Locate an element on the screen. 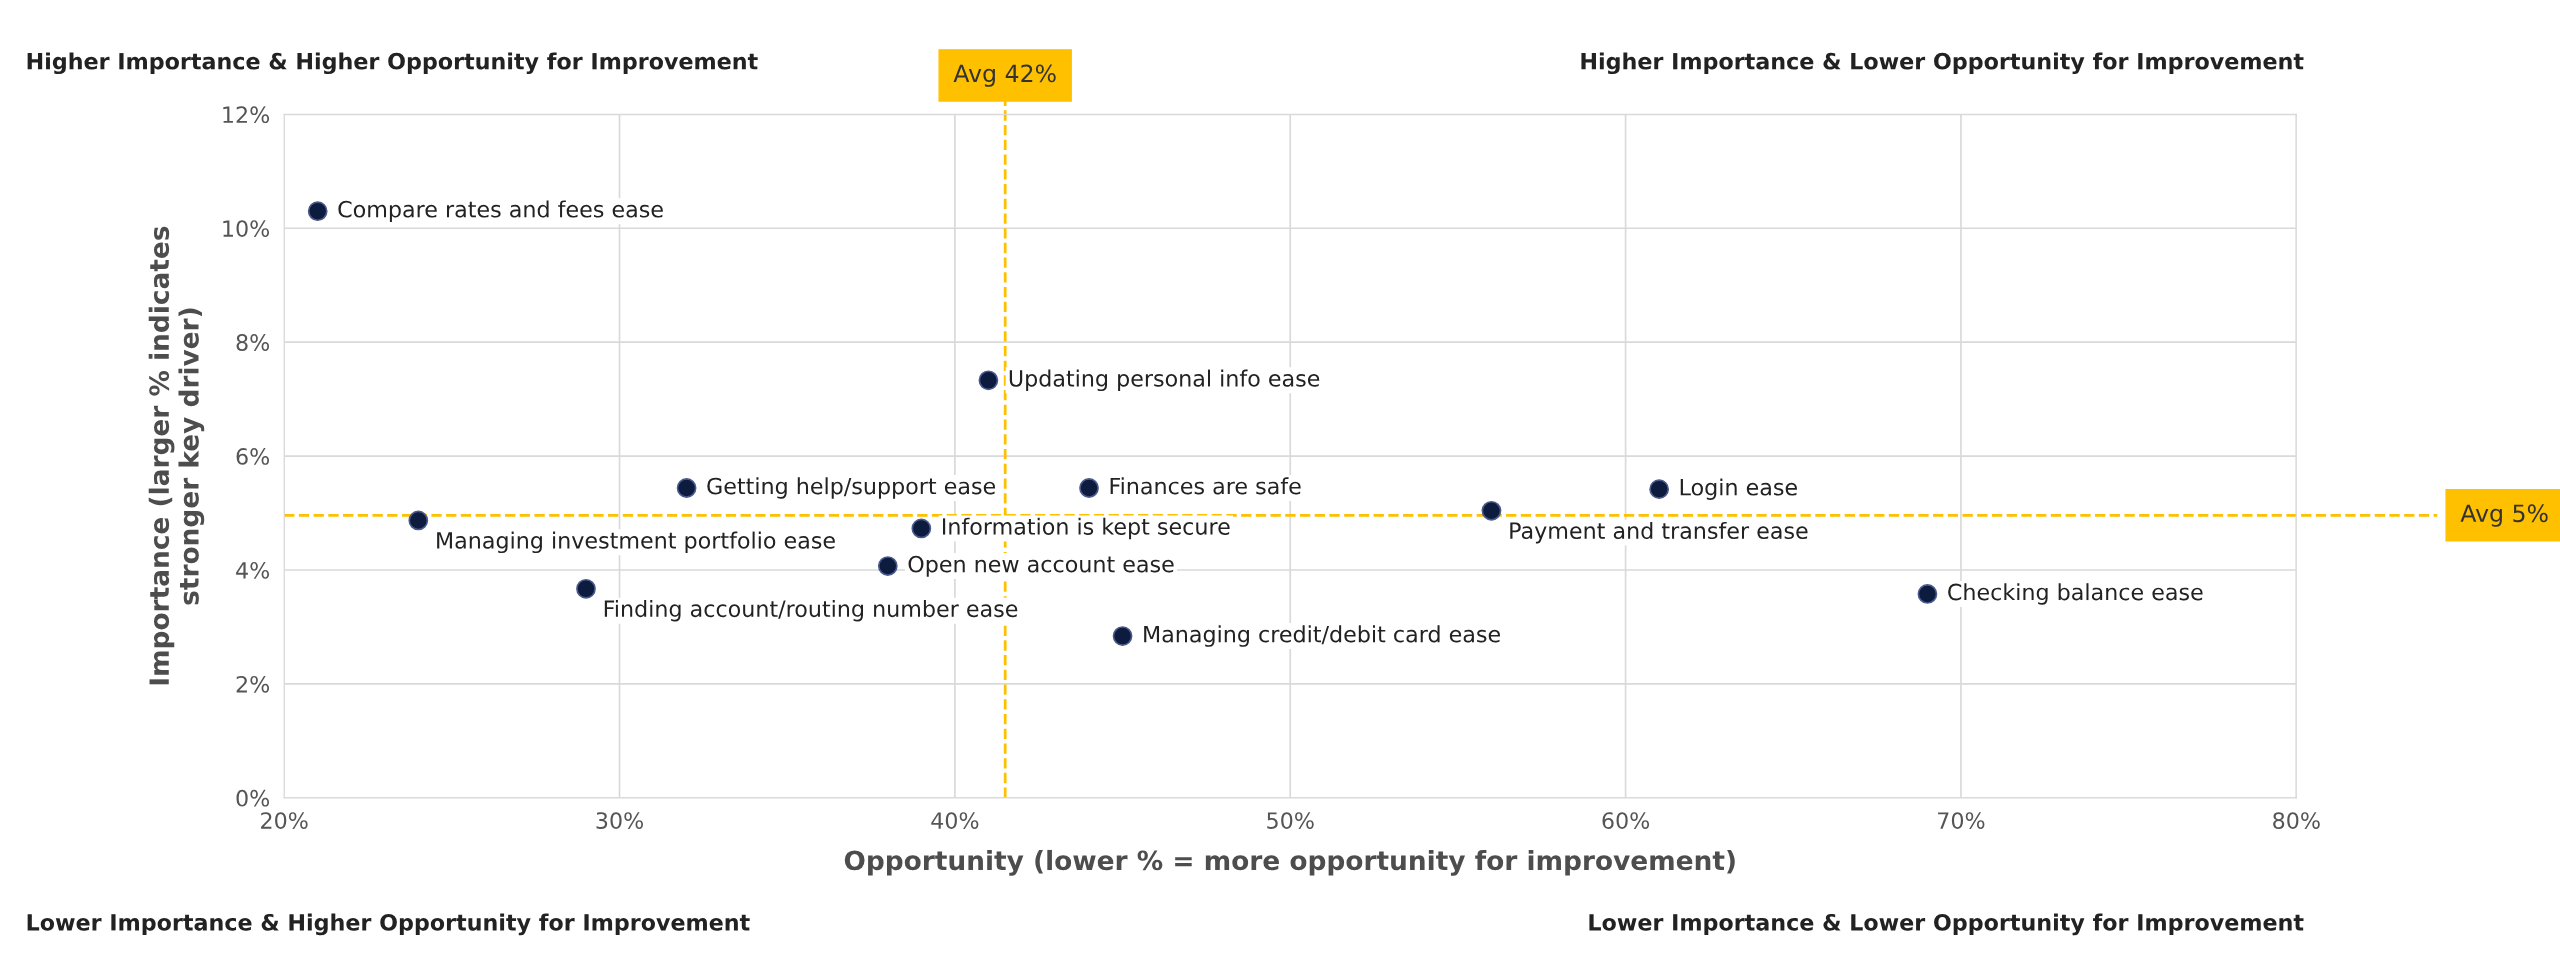 The image size is (2560, 973). annotation: Payment and transfer ease is located at coordinates (1659, 532).